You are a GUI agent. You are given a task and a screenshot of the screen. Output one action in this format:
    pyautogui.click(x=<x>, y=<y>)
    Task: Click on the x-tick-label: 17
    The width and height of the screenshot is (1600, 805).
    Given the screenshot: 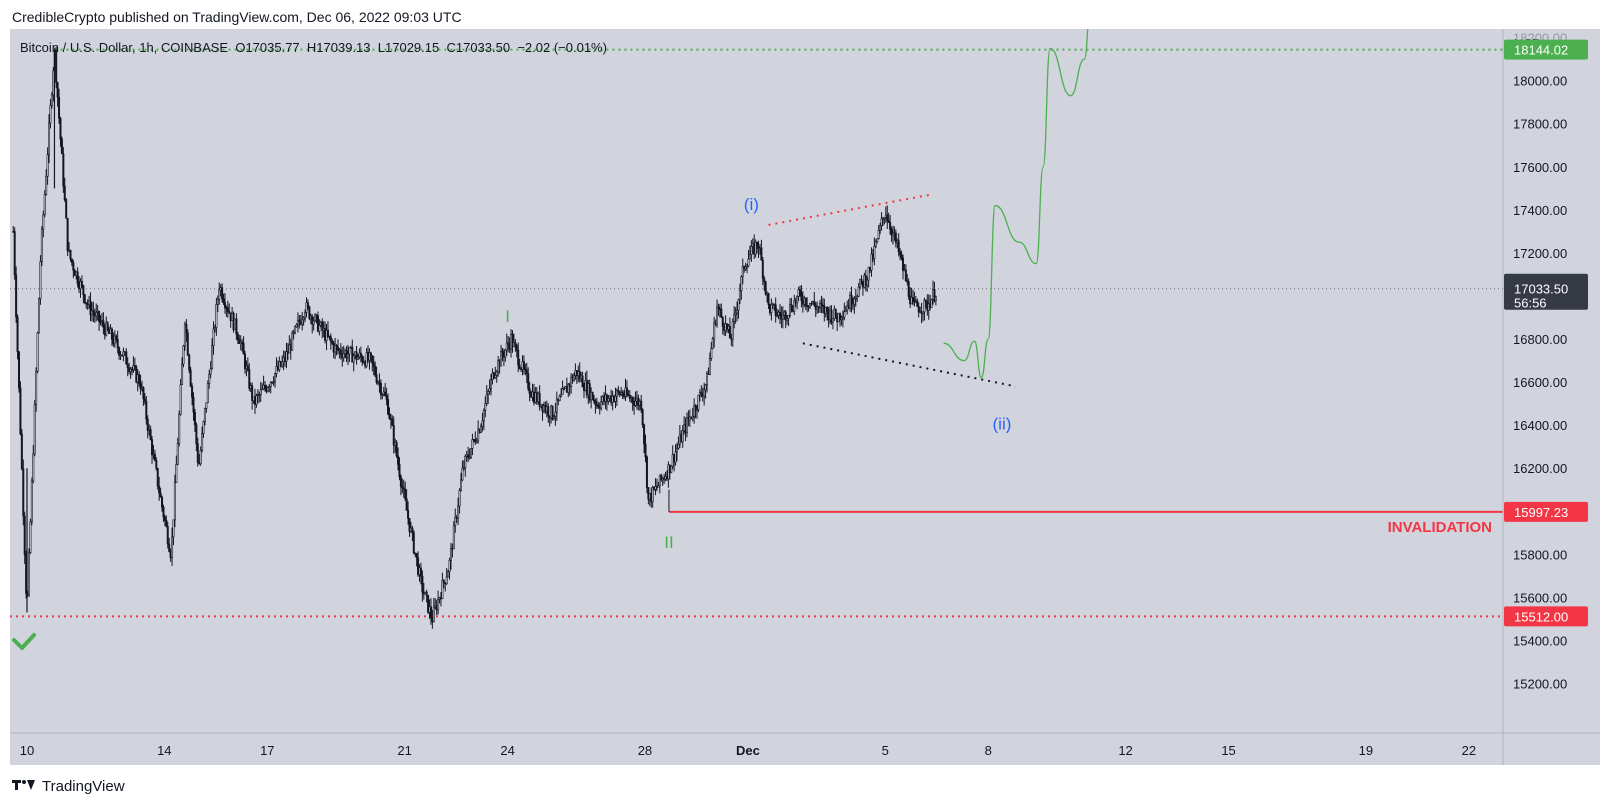 What is the action you would take?
    pyautogui.click(x=267, y=750)
    